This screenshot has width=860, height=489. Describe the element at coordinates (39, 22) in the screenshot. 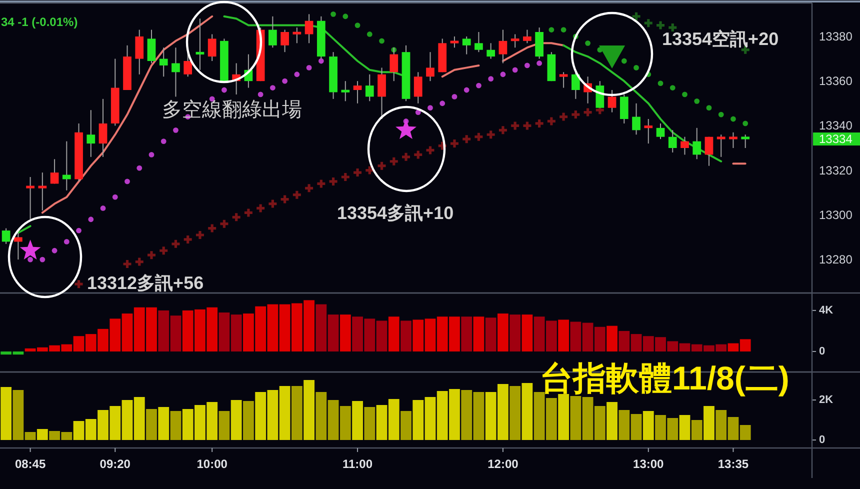

I see `annotation: 34 -1 (-0.01%)` at that location.